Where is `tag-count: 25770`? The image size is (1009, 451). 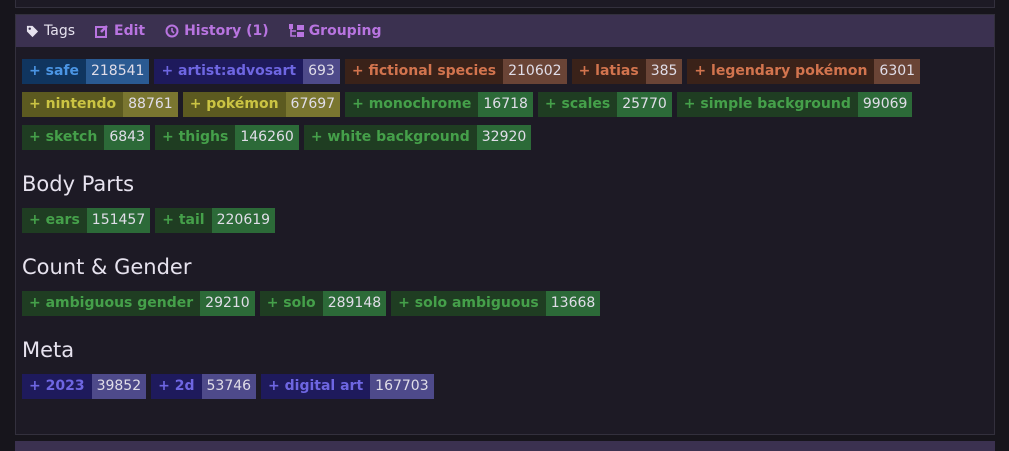 tag-count: 25770 is located at coordinates (644, 104).